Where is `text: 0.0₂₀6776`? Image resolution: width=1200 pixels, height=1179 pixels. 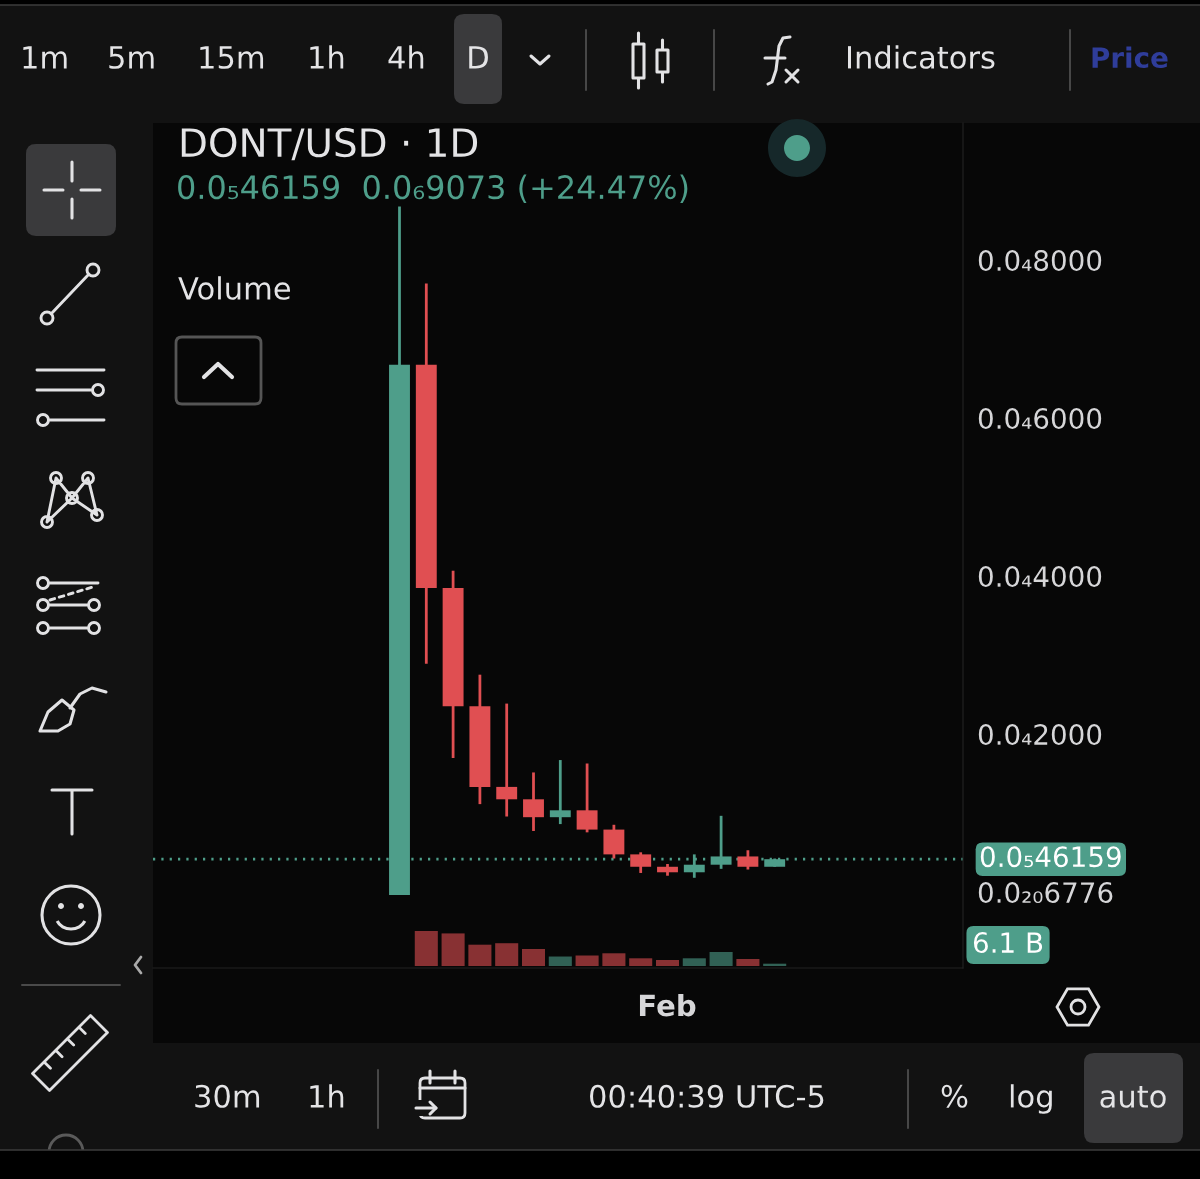 text: 0.0₂₀6776 is located at coordinates (1045, 893).